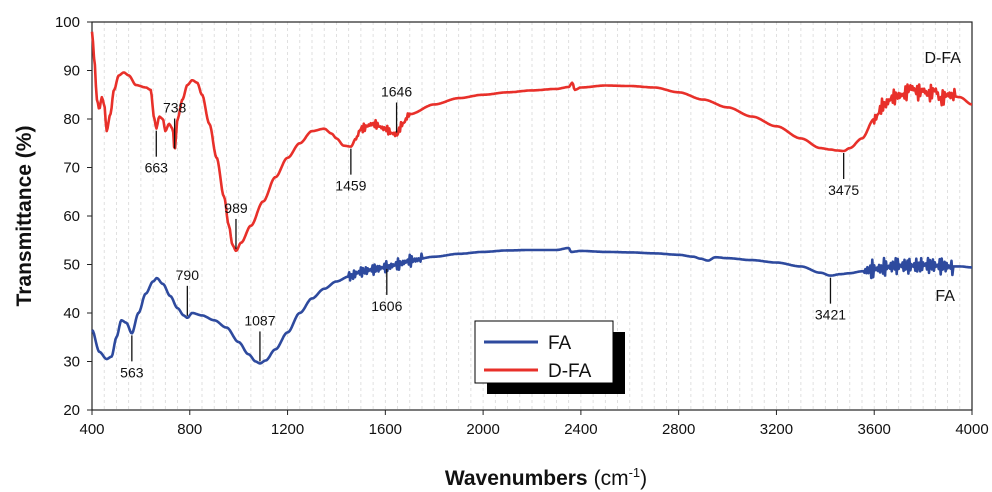 This screenshot has width=992, height=492. What do you see at coordinates (874, 429) in the screenshot?
I see `x-tick-label: 3600` at bounding box center [874, 429].